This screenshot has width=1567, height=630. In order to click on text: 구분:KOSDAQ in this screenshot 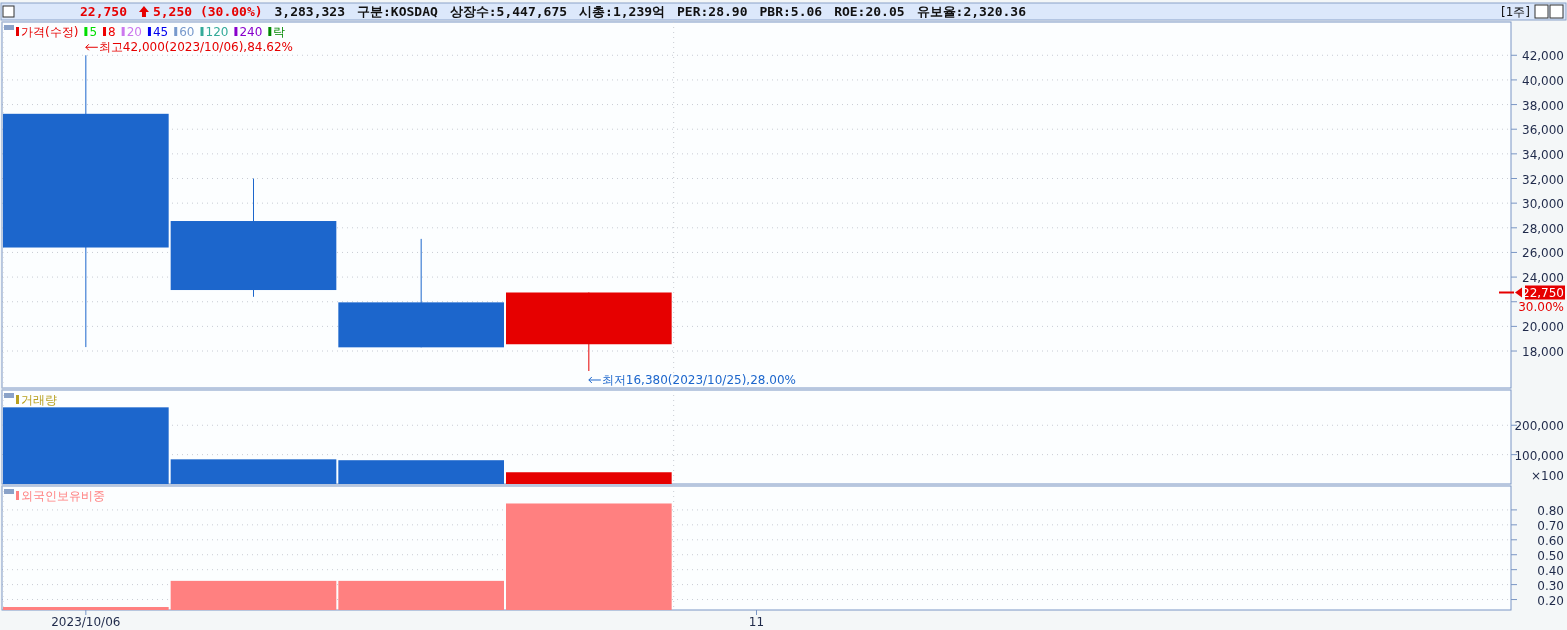, I will do `click(397, 11)`.